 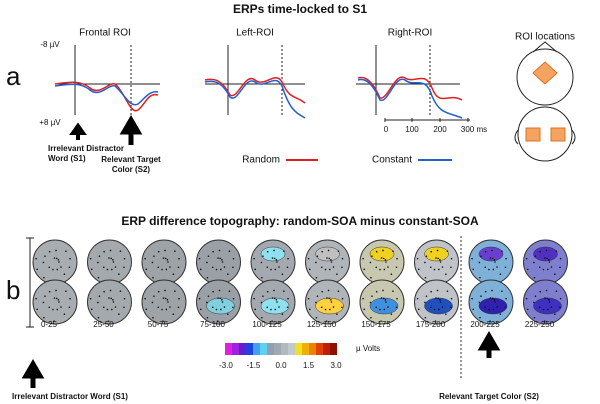 I want to click on s2-label: Color (S2), so click(x=131, y=169).